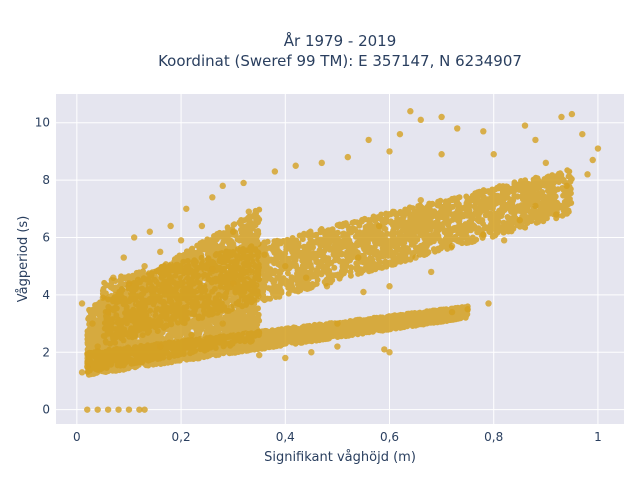 Image resolution: width=640 pixels, height=484 pixels. I want to click on y-tick-label: 6, so click(46, 237).